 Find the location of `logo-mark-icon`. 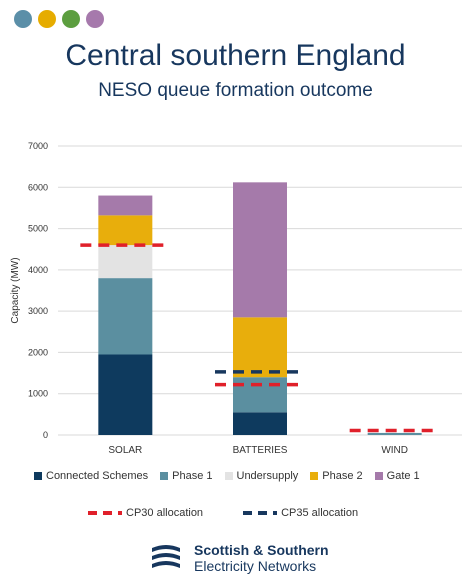

logo-mark-icon is located at coordinates (166, 556).